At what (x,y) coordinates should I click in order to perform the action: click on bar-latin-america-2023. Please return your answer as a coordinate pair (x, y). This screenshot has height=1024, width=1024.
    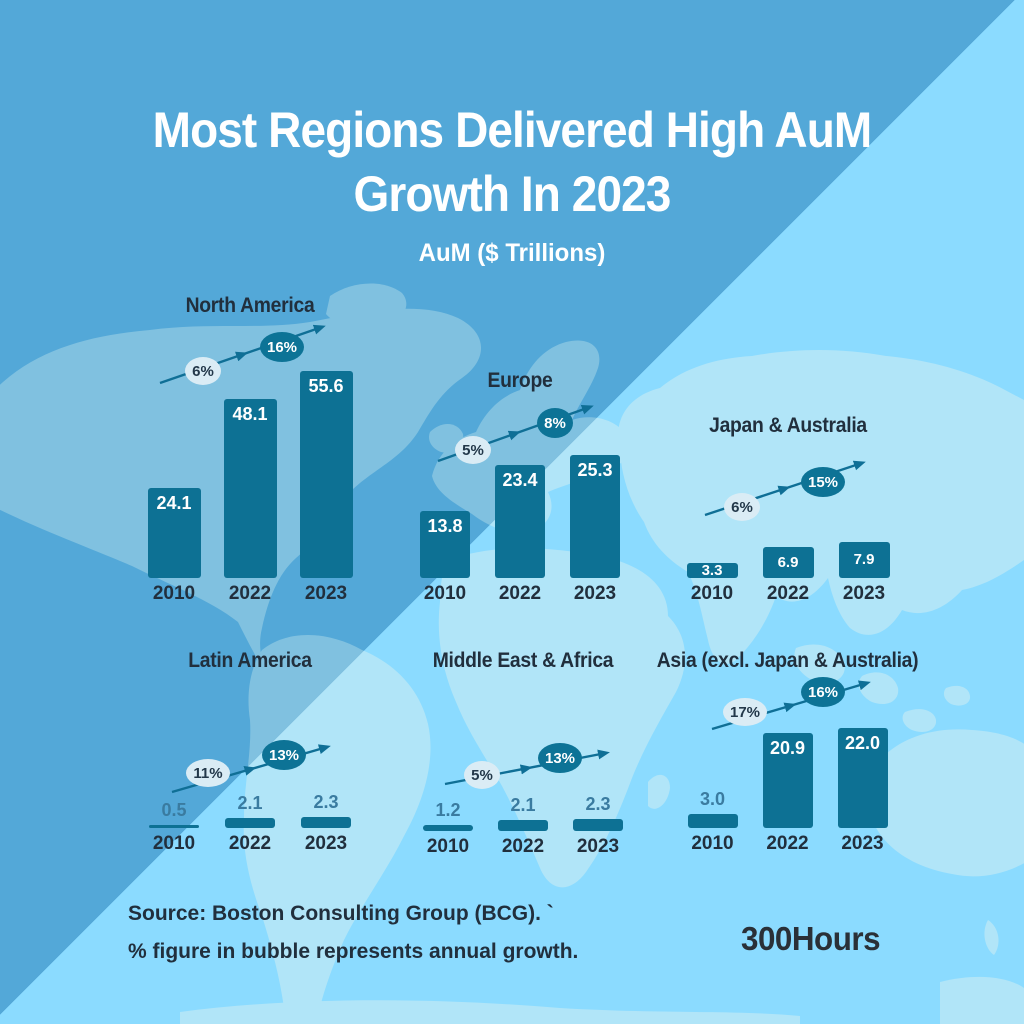
    Looking at the image, I should click on (326, 822).